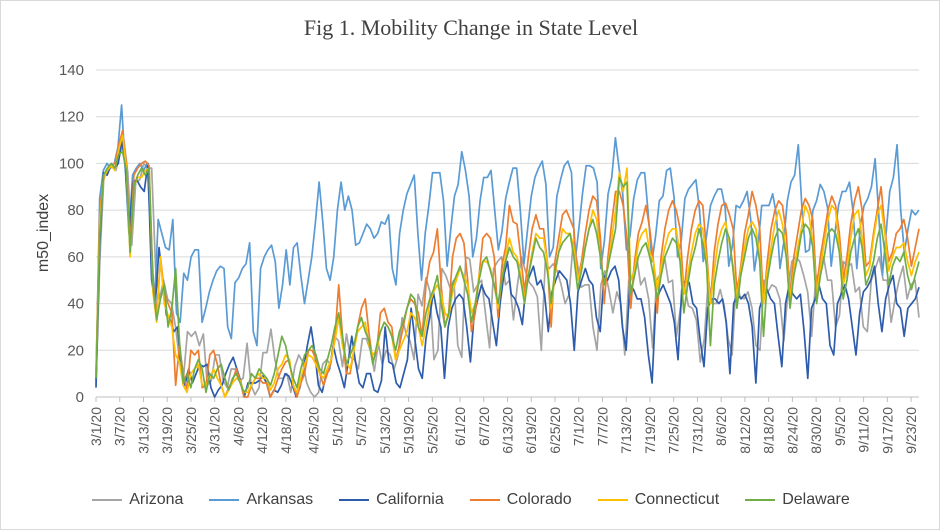 The width and height of the screenshot is (940, 530). I want to click on x-tick-label: 9/23/20, so click(911, 430).